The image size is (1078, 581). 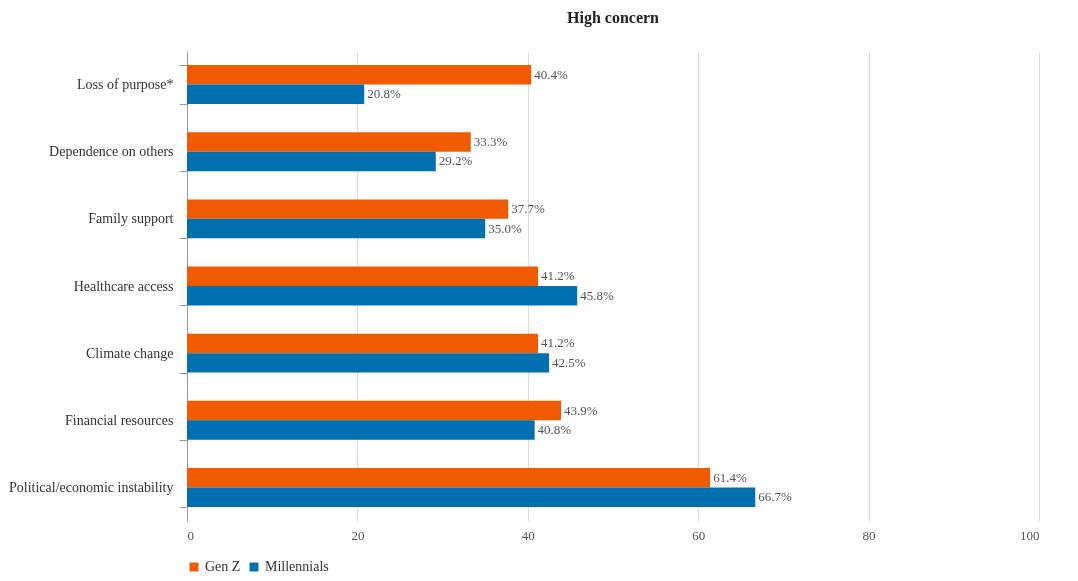 I want to click on data-label: 45.8%, so click(x=597, y=295).